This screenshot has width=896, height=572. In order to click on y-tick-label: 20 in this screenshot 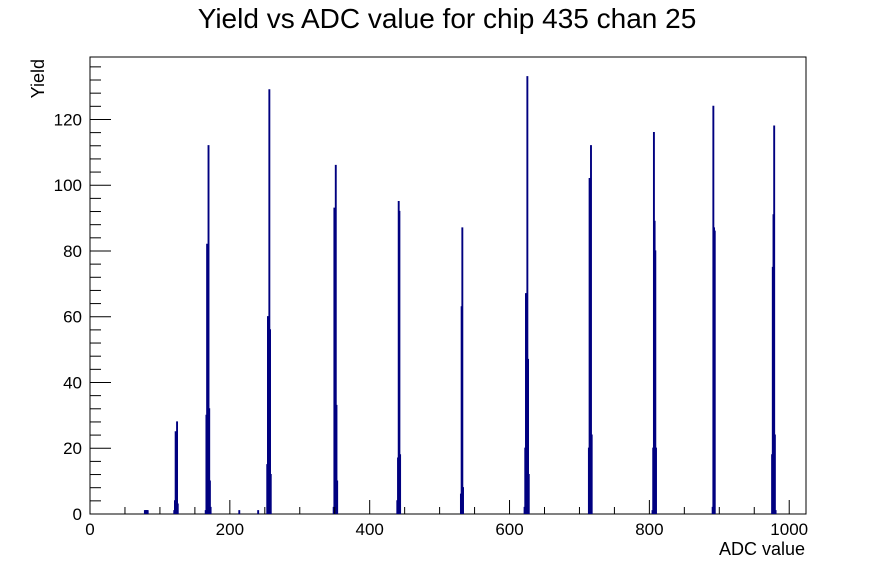, I will do `click(72, 448)`.